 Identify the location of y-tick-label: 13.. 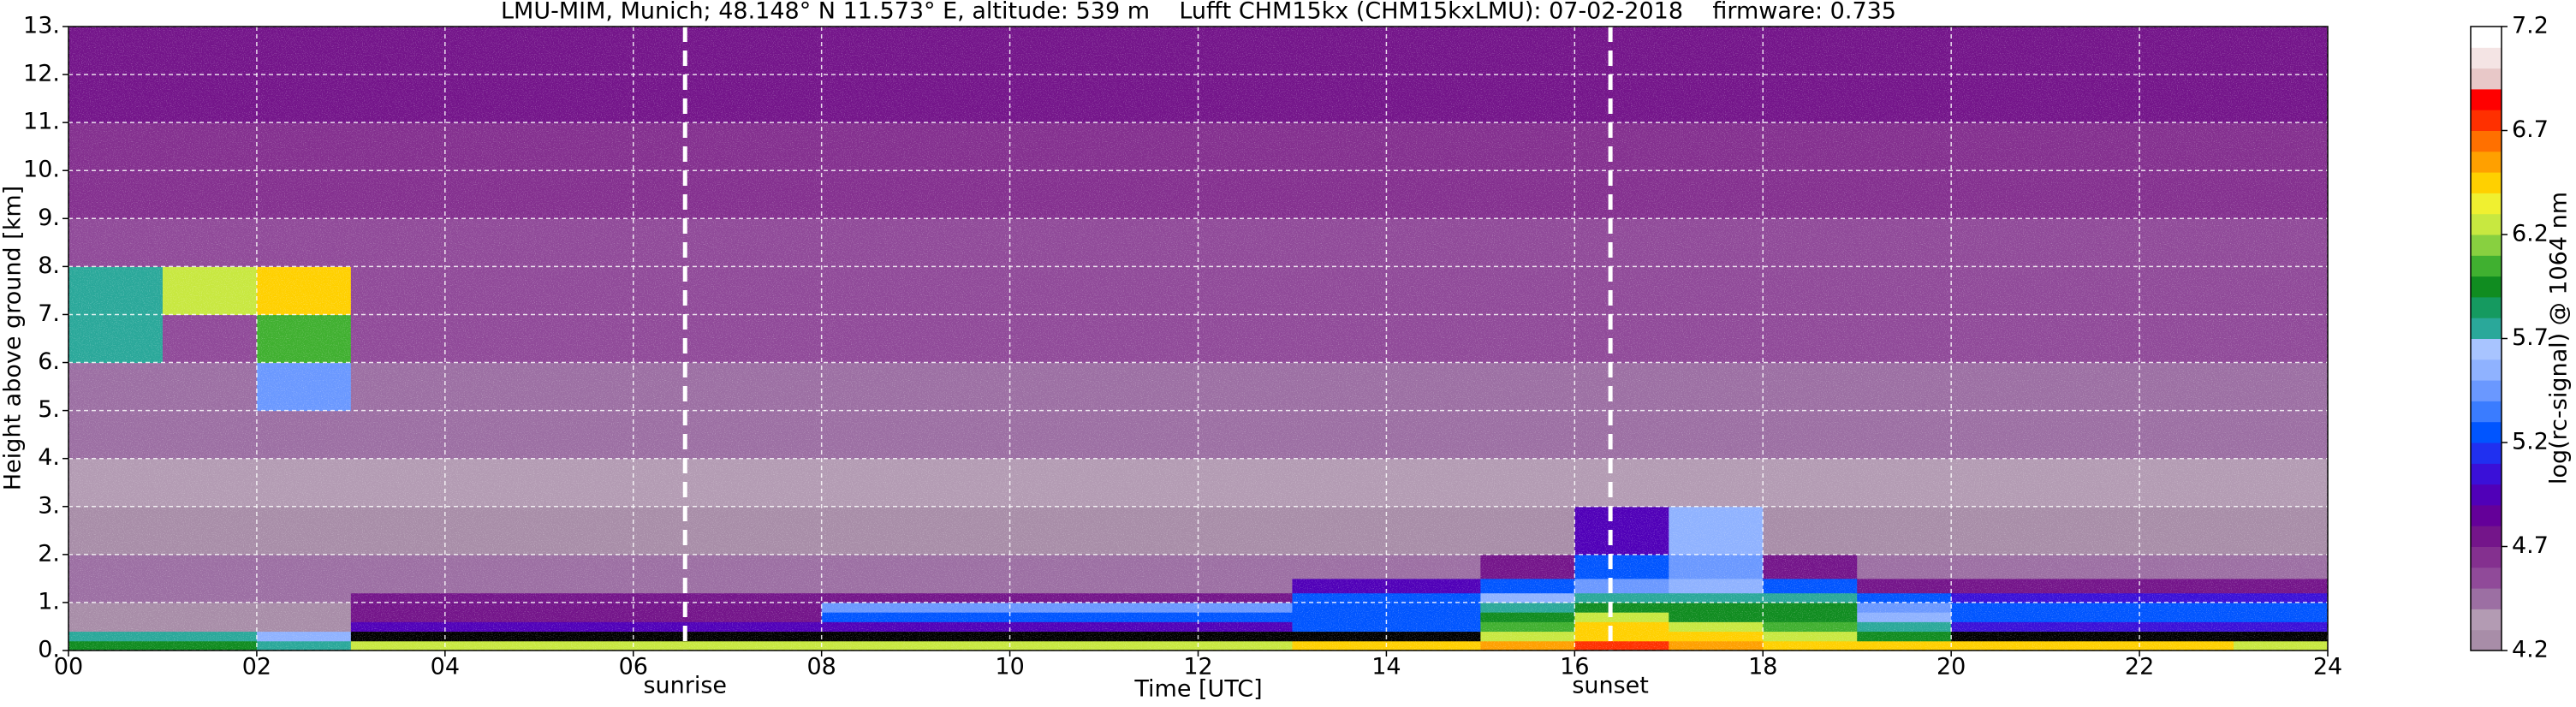
(41, 26).